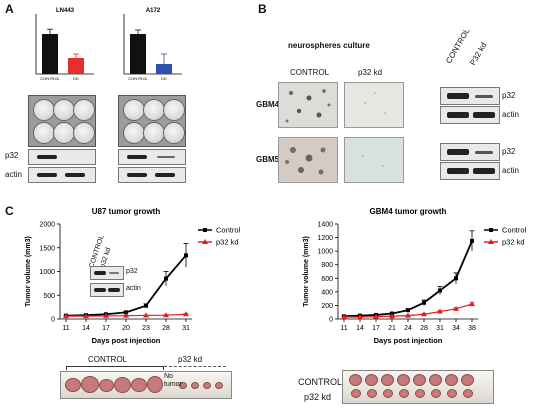 The width and height of the screenshot is (550, 408). Describe the element at coordinates (152, 44) in the screenshot. I see `bar-chart-a172: A172 CONTROL KD` at that location.